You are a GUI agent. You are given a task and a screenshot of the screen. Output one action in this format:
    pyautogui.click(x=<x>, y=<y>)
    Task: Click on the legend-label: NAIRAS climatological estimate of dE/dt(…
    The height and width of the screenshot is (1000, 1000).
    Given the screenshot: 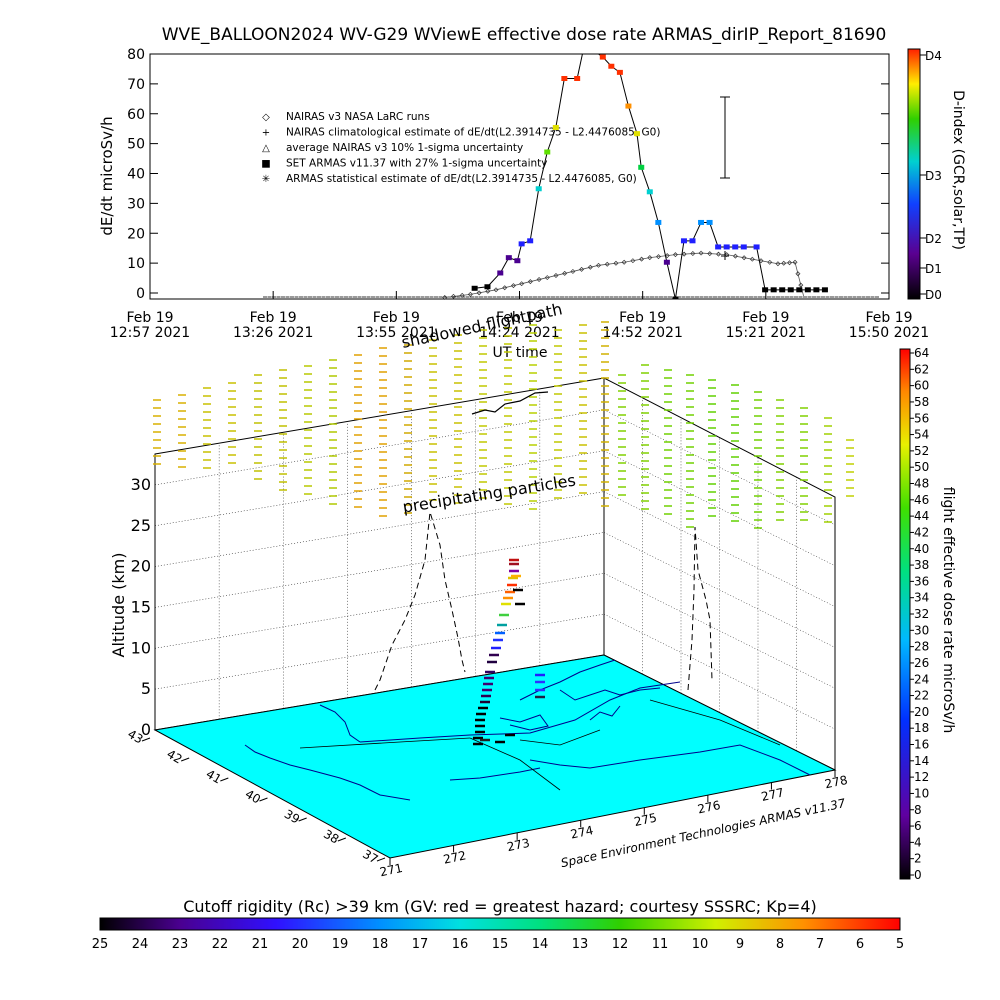 What is the action you would take?
    pyautogui.click(x=473, y=133)
    